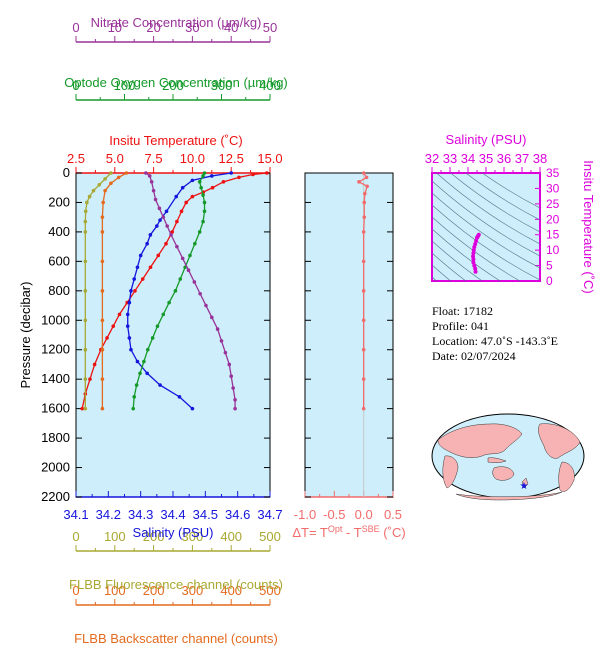  What do you see at coordinates (108, 514) in the screenshot?
I see `salinity-tick-label: 34.2` at bounding box center [108, 514].